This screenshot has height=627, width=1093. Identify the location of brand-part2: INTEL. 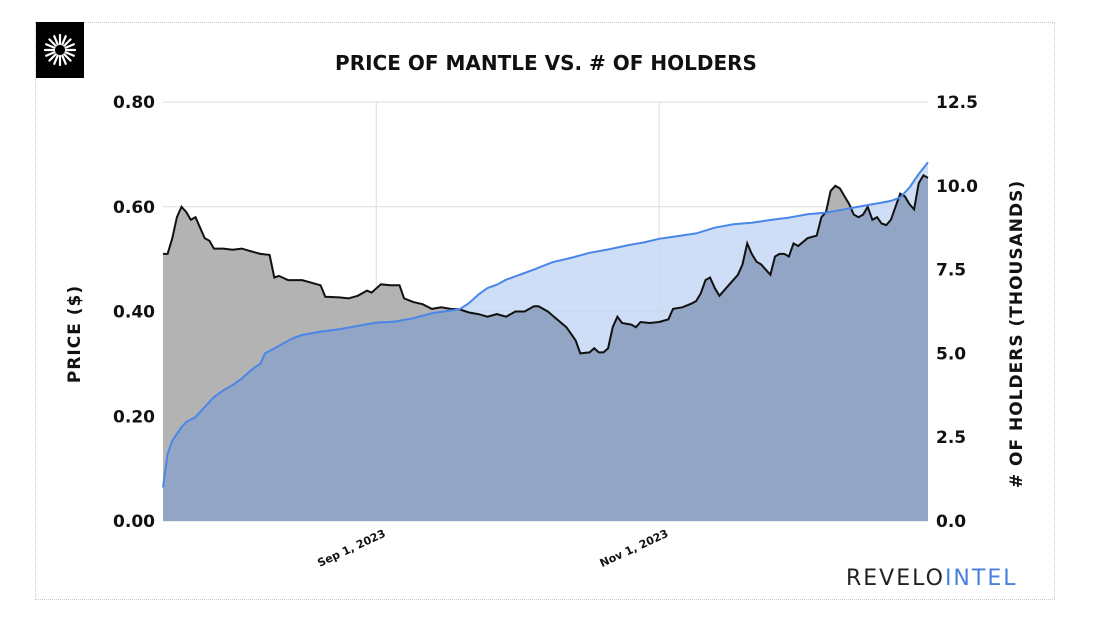
(981, 578).